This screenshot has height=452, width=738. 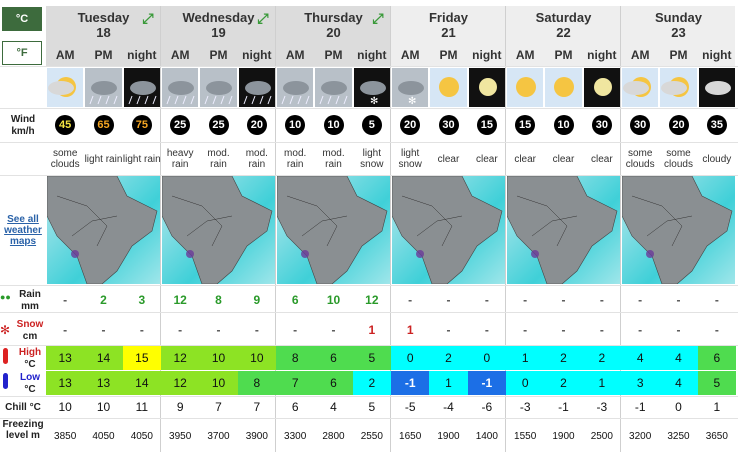 I want to click on day-date: 18, so click(x=103, y=32).